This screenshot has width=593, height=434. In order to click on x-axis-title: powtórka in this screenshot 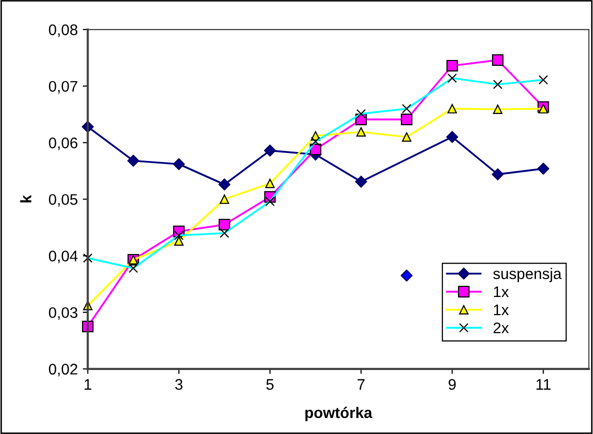, I will do `click(338, 414)`.